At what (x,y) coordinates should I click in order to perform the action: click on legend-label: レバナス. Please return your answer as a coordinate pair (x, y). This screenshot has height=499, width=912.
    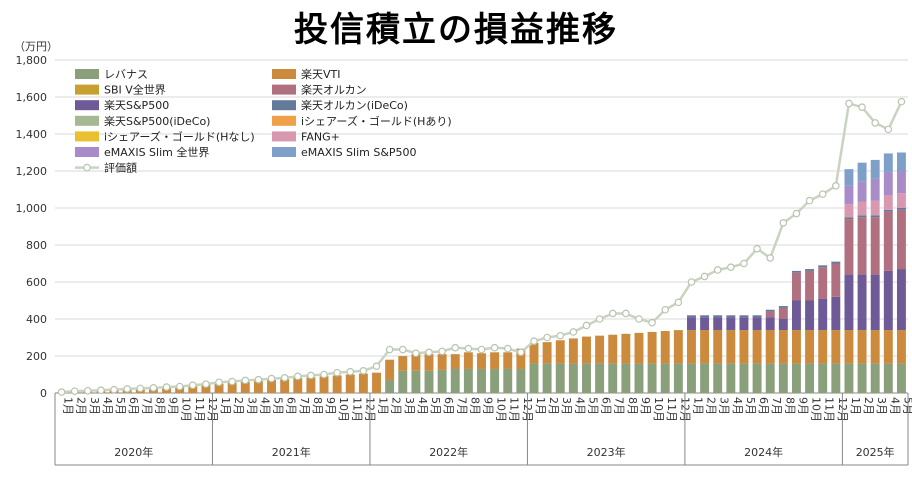
    Looking at the image, I should click on (126, 74).